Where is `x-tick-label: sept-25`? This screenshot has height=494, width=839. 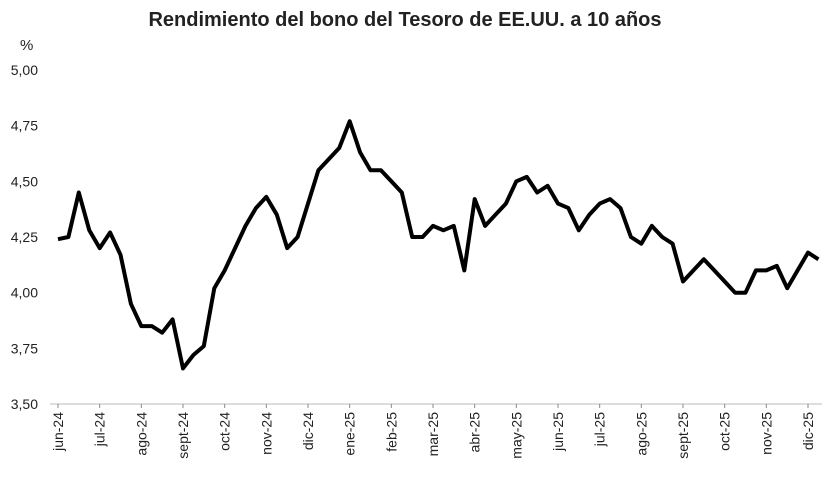 x-tick-label: sept-25 is located at coordinates (683, 435).